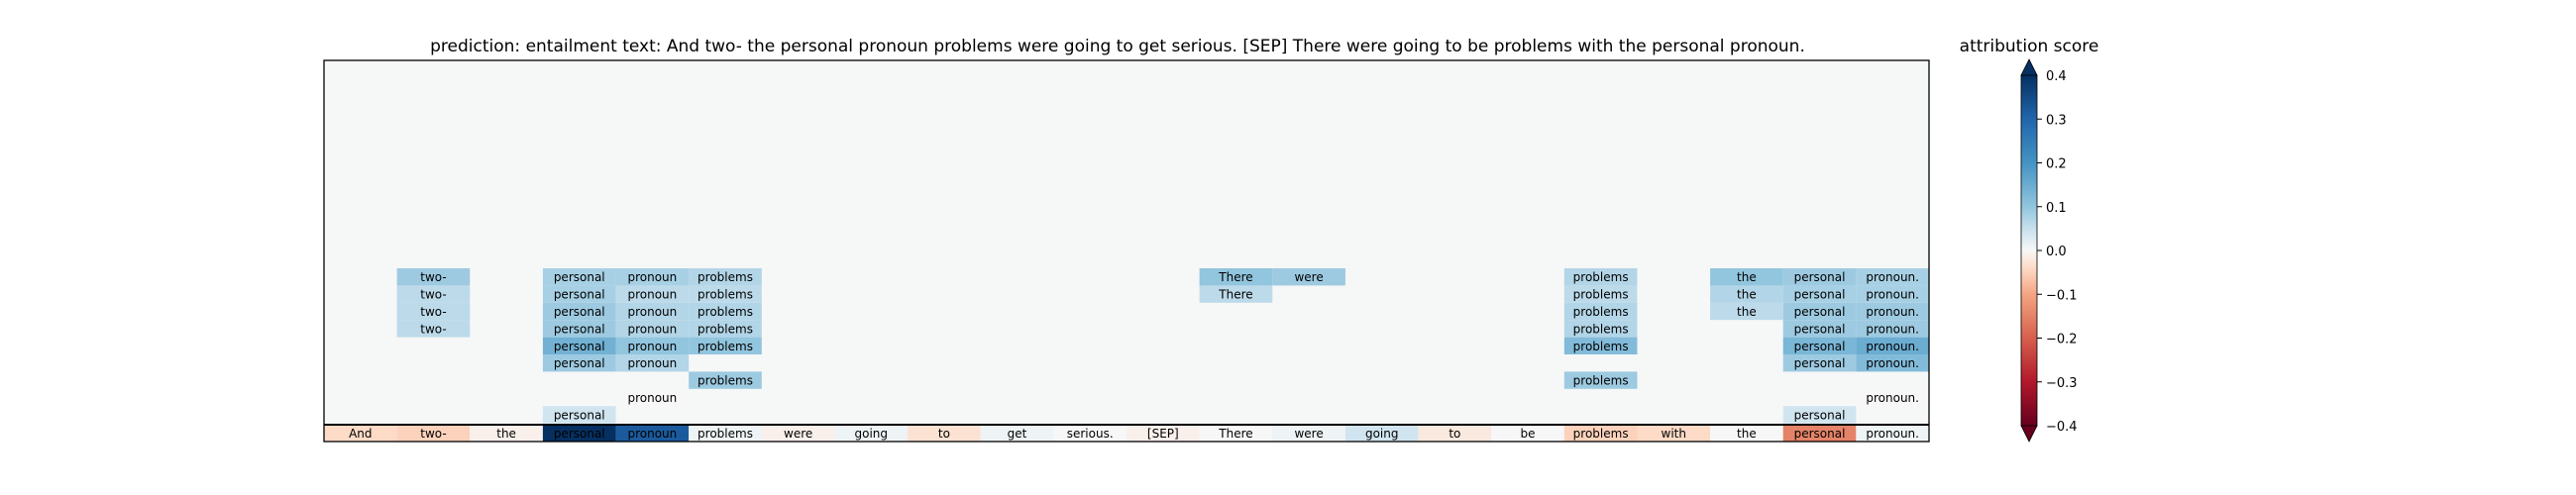  What do you see at coordinates (506, 434) in the screenshot?
I see `token-label: the` at bounding box center [506, 434].